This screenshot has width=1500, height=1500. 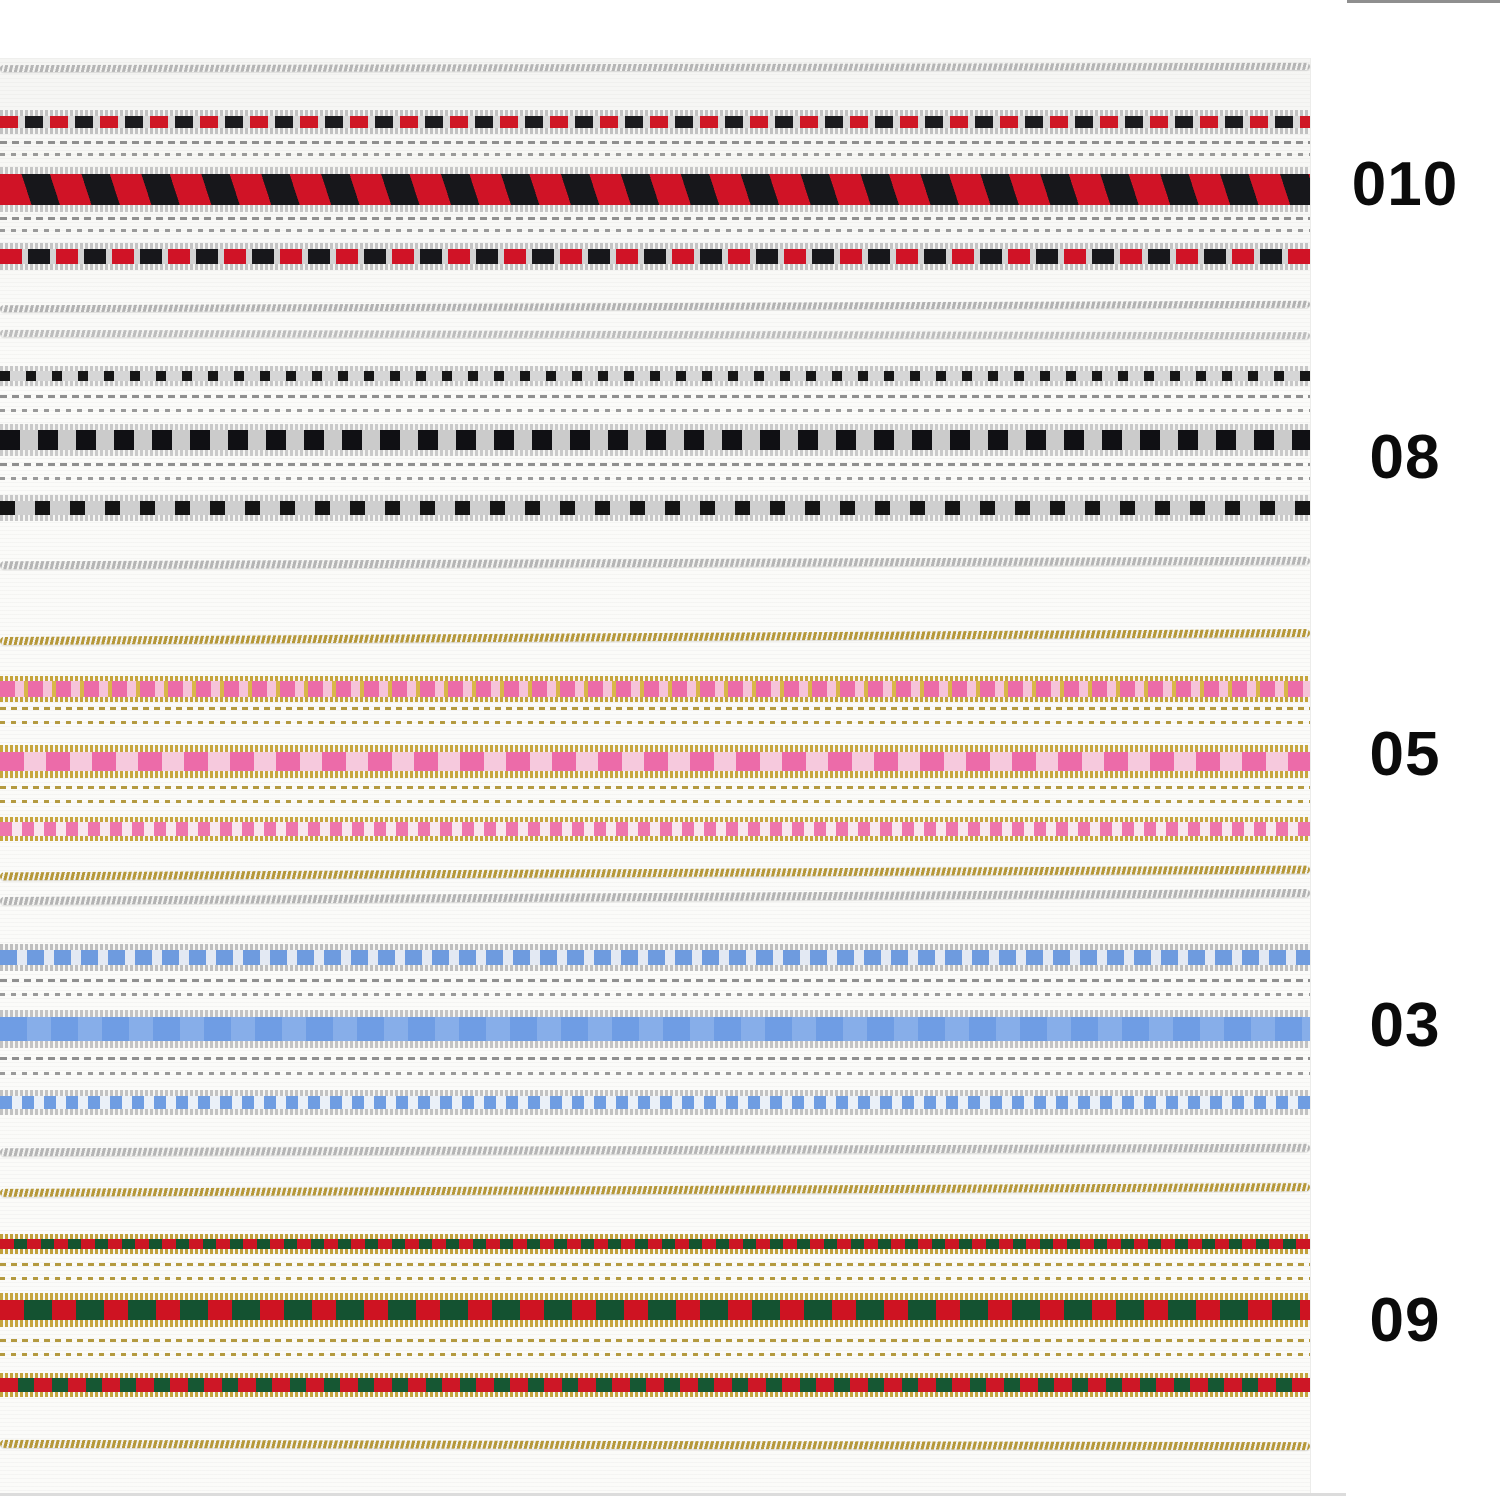 I want to click on accent-ribbon-05-bottom-body, so click(x=655, y=829).